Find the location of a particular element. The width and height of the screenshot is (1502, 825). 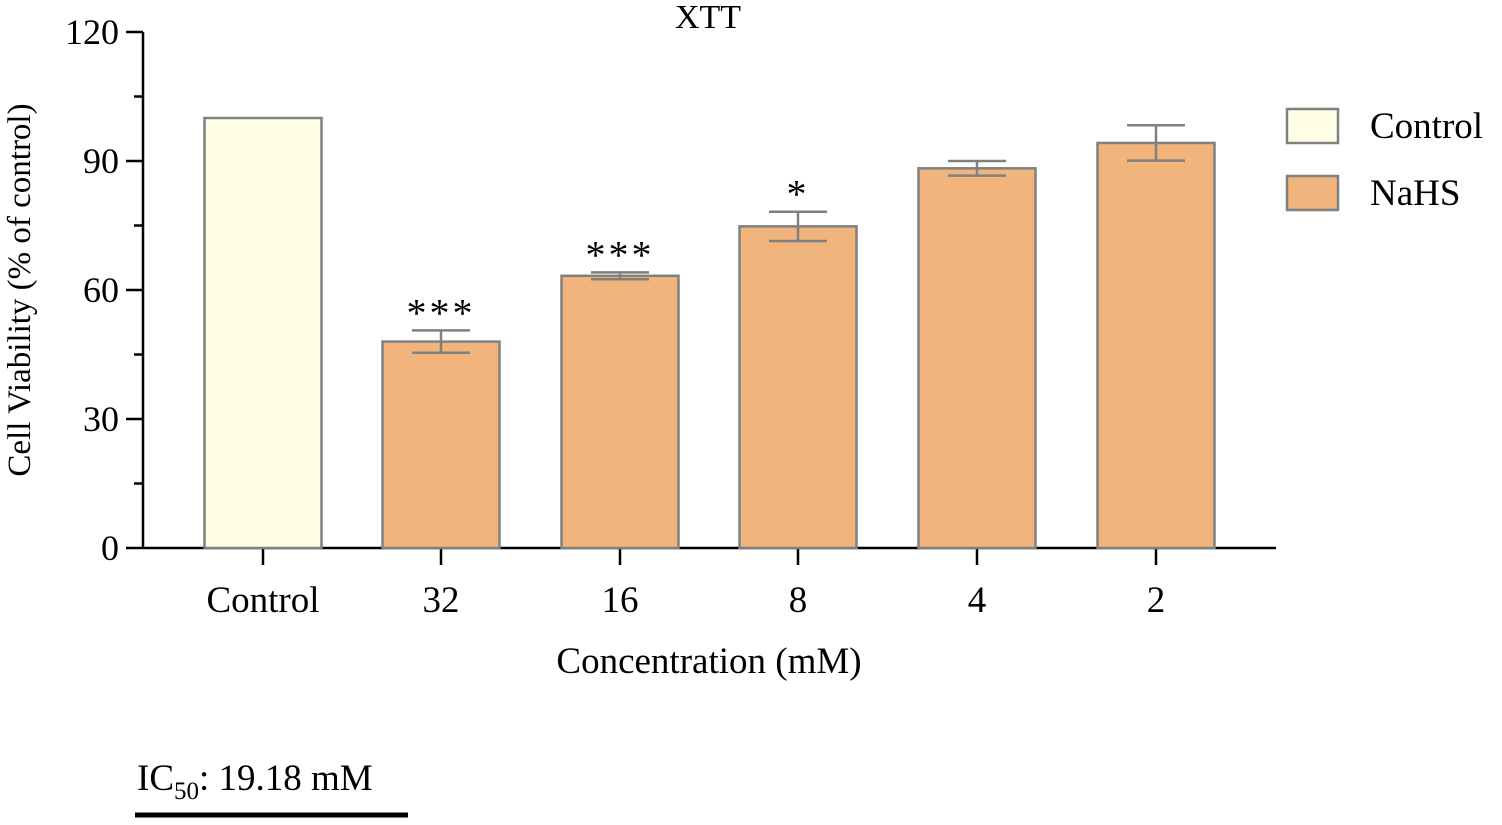

ic50-prefix: IC is located at coordinates (155, 778).